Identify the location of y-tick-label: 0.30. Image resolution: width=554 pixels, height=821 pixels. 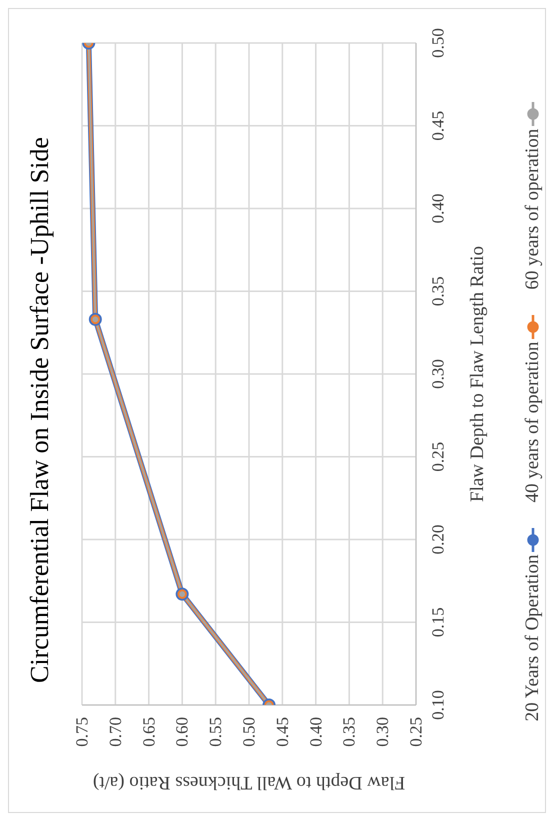
(438, 374).